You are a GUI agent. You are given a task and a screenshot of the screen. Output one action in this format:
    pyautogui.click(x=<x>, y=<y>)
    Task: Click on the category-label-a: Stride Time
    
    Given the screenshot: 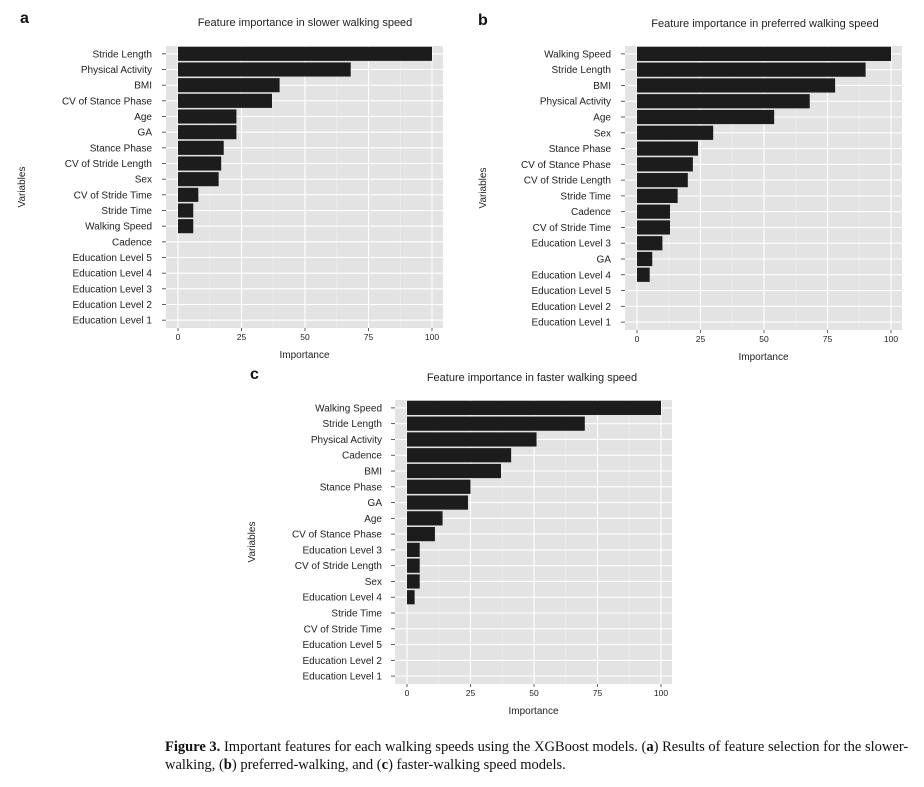 What is the action you would take?
    pyautogui.click(x=126, y=211)
    